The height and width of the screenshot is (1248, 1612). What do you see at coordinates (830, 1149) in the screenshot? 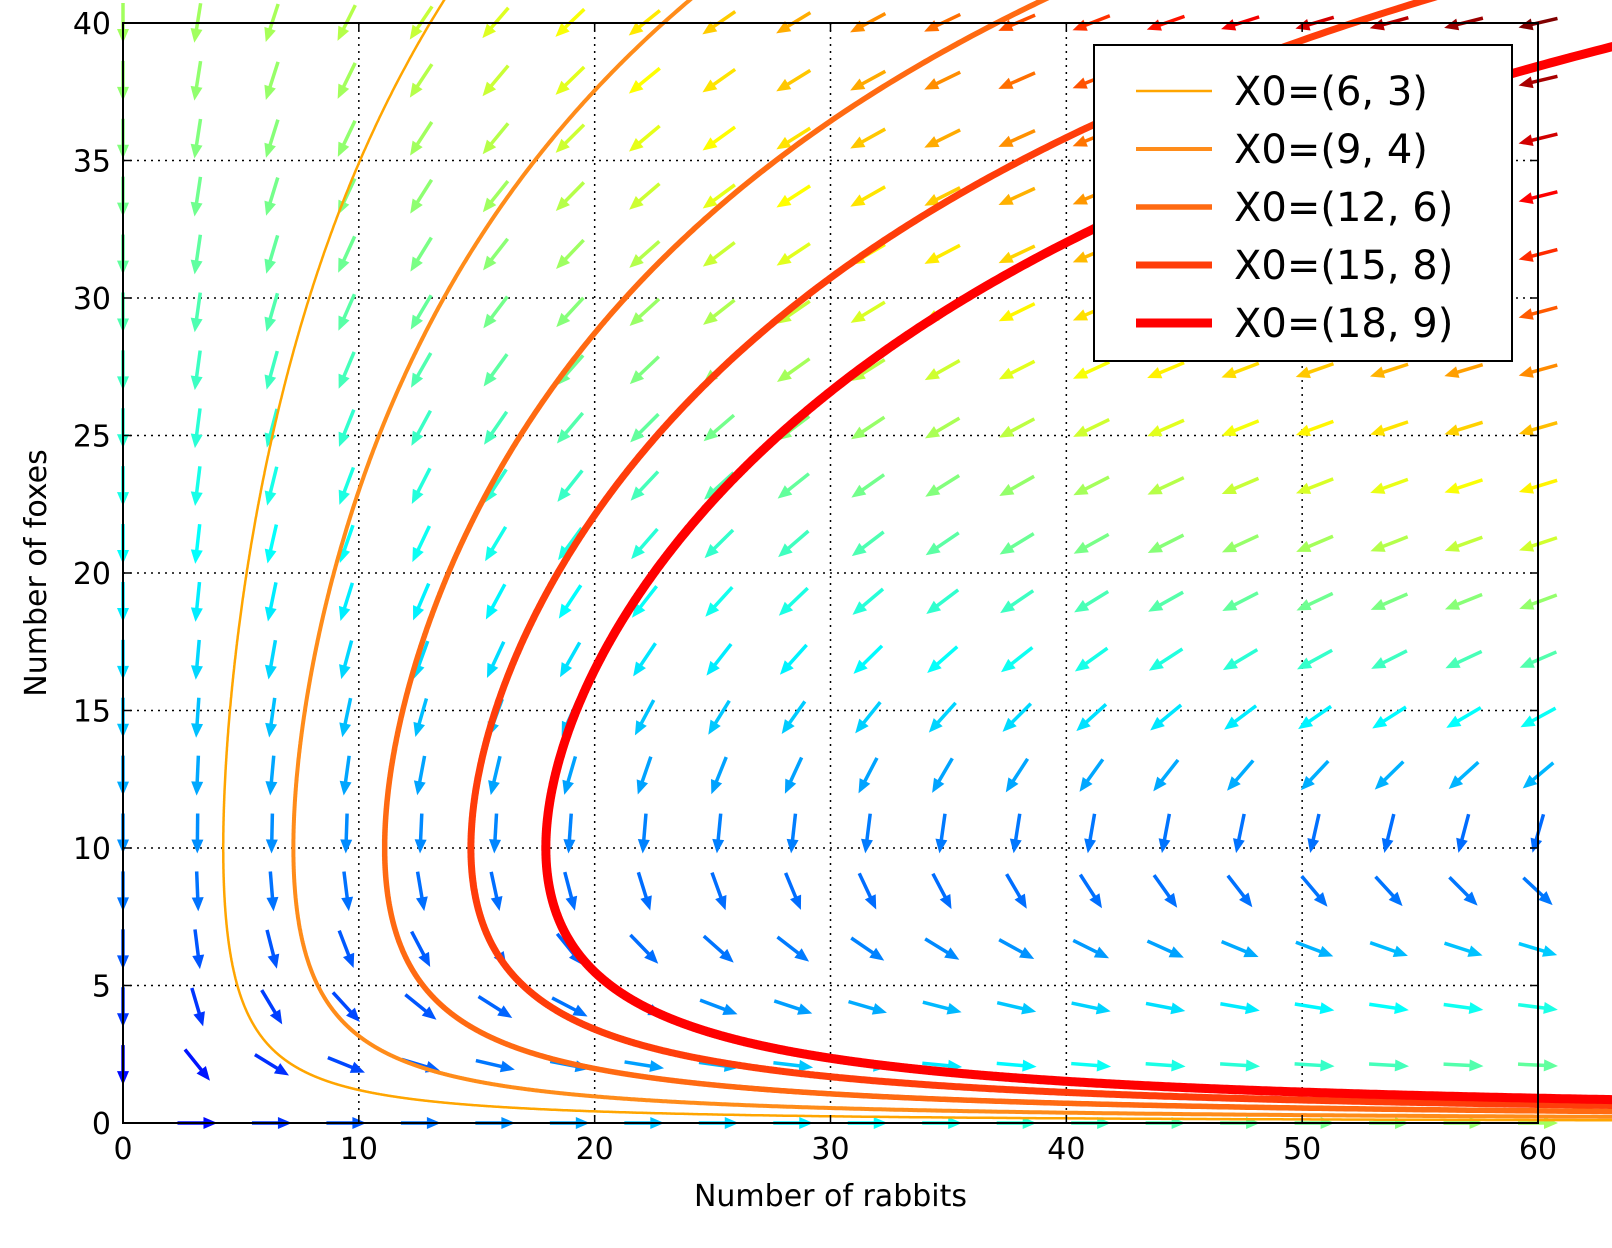
I see `x-tick-label: 30` at bounding box center [830, 1149].